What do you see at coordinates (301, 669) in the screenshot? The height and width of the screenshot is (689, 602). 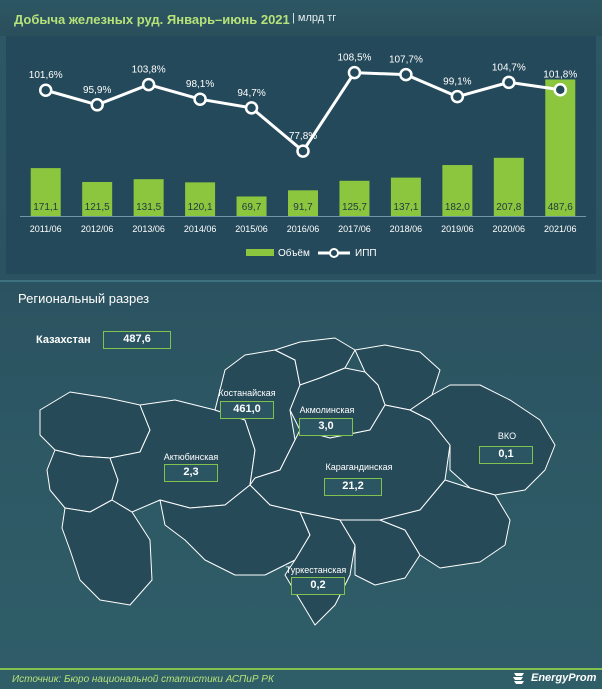 I see `footer-divider` at bounding box center [301, 669].